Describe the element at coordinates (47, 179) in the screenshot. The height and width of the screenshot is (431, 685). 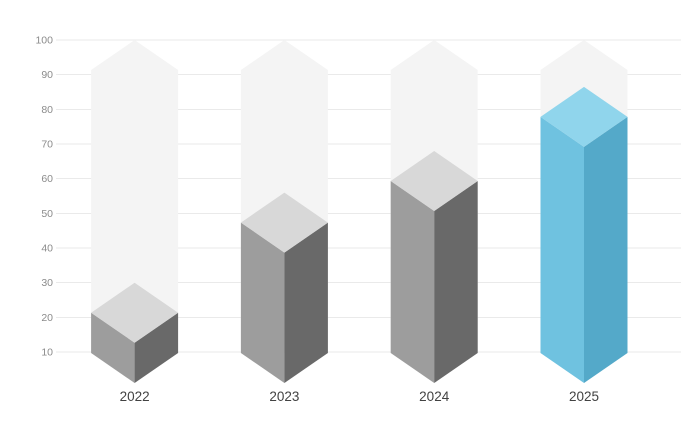
I see `y-tick-label: 60` at that location.